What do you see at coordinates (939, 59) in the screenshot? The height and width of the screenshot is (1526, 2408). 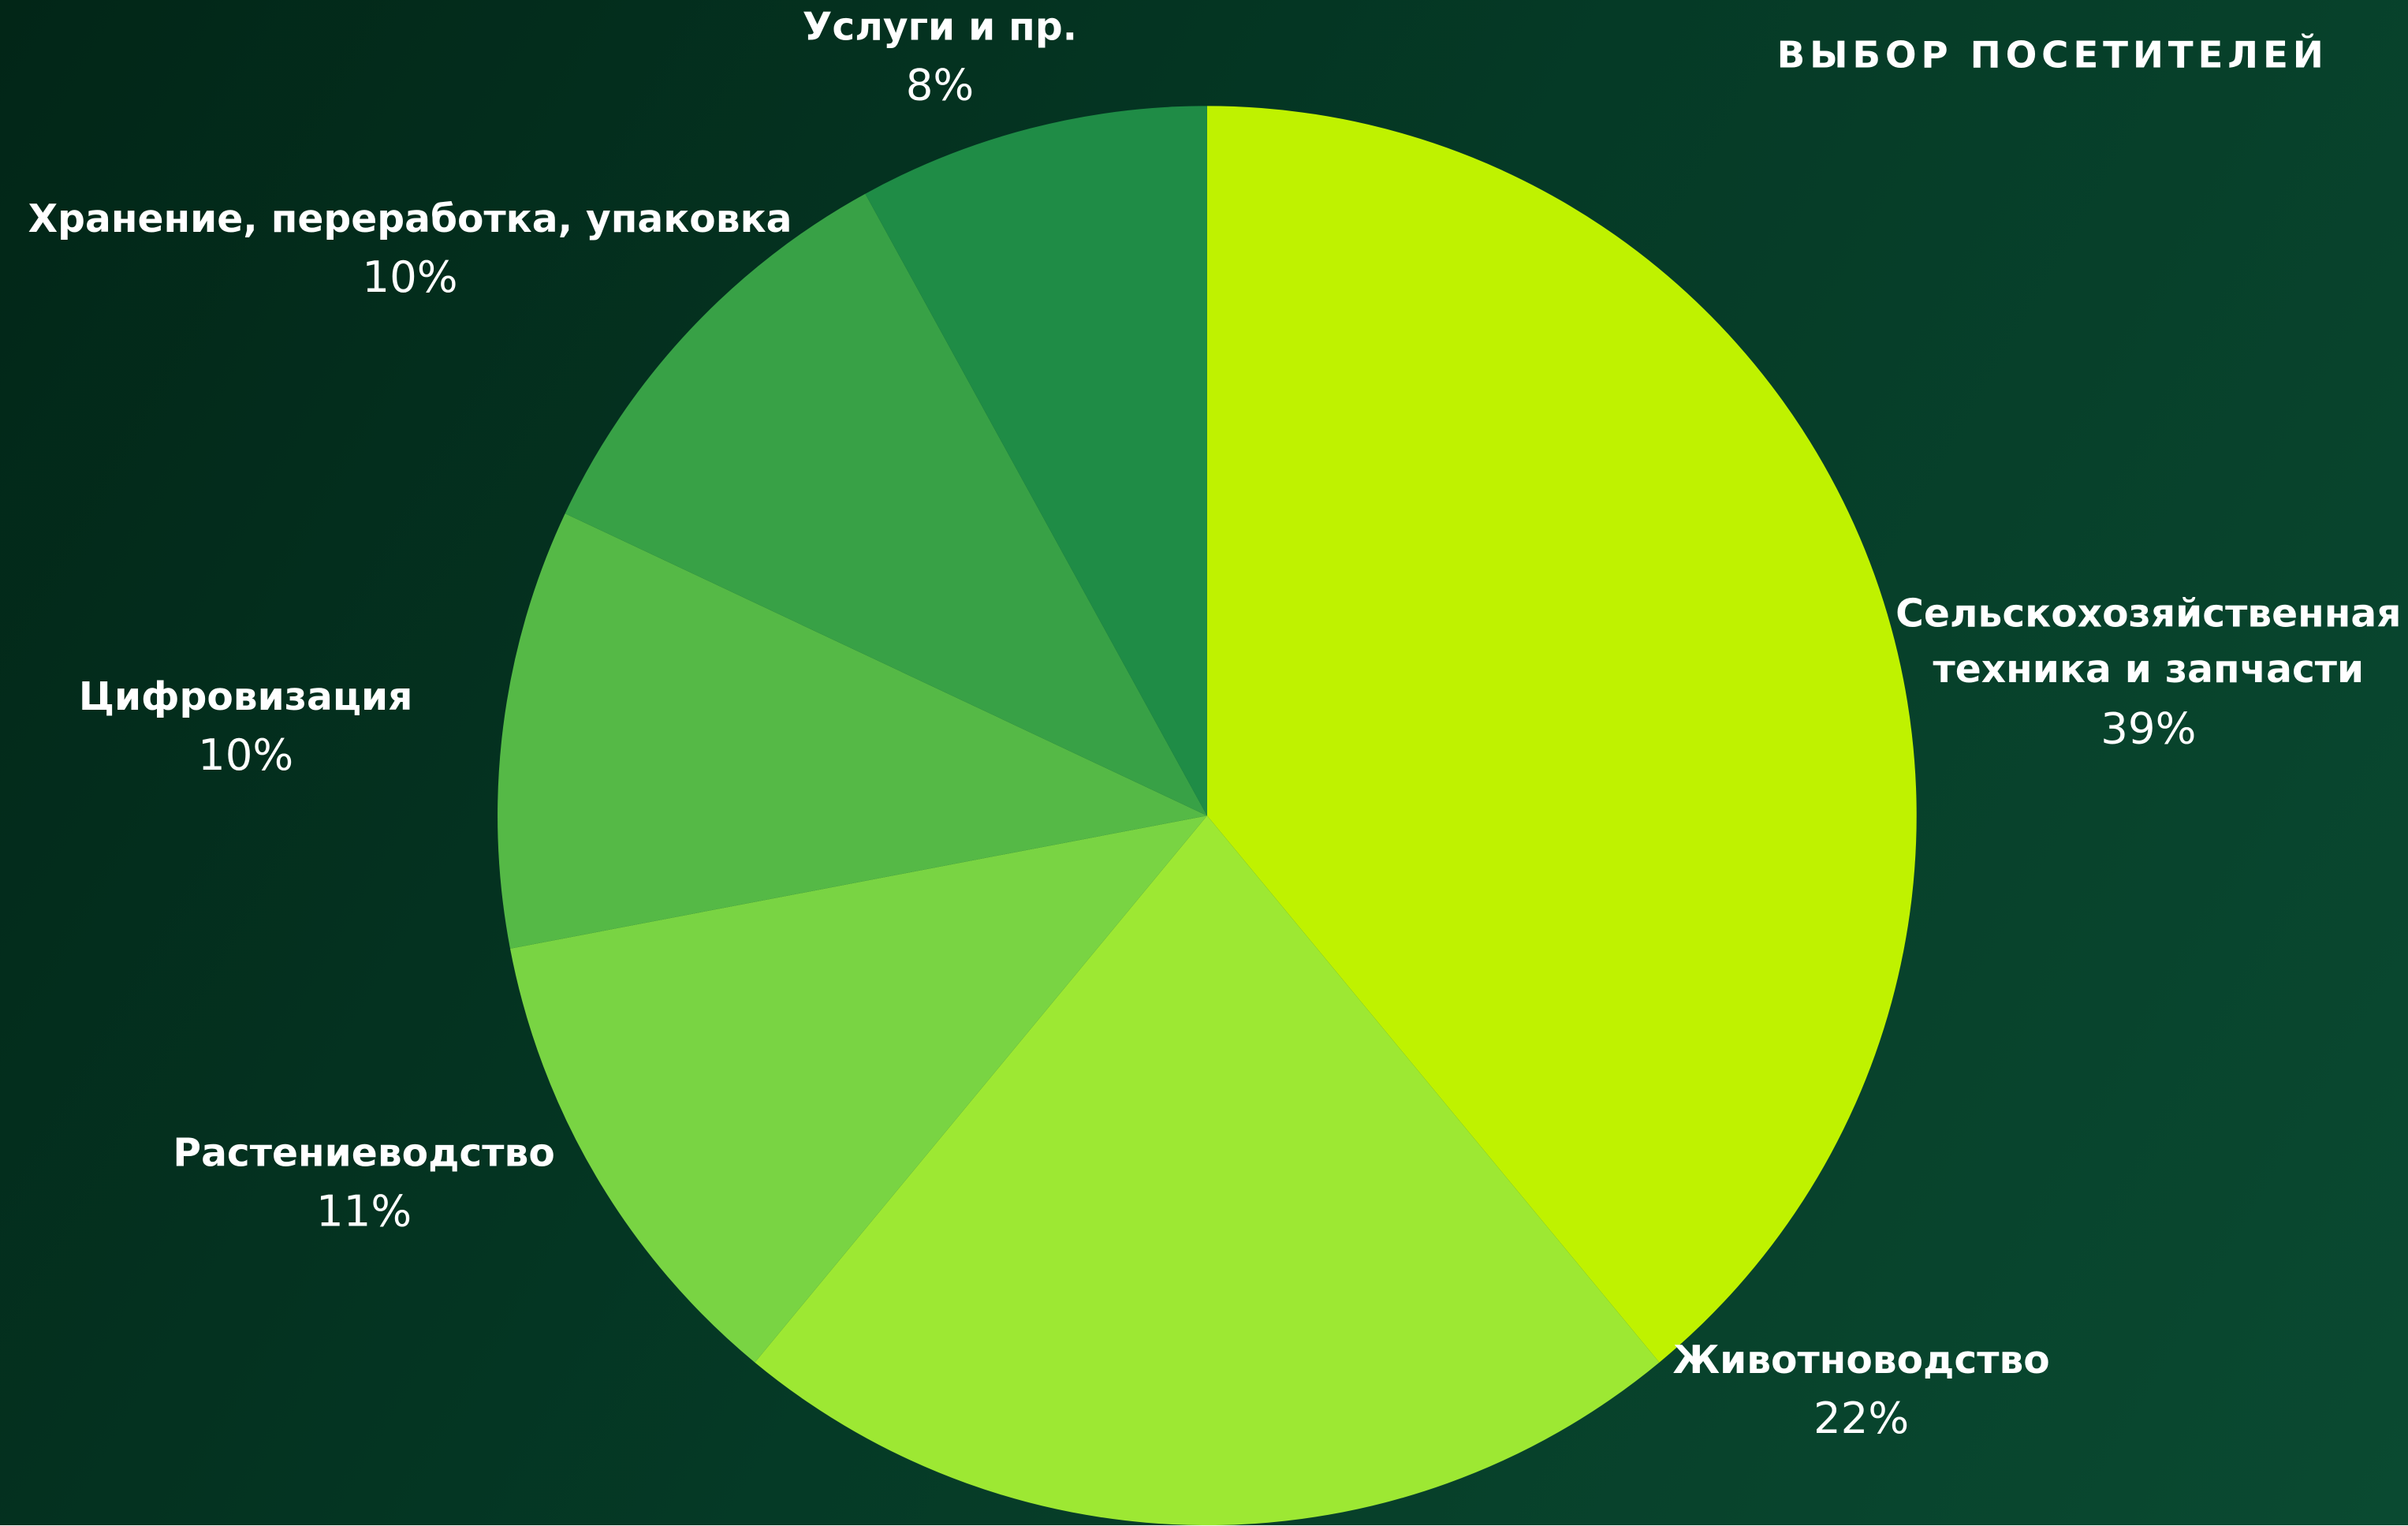 I see `slice-label: Услуги и пр. 8%` at bounding box center [939, 59].